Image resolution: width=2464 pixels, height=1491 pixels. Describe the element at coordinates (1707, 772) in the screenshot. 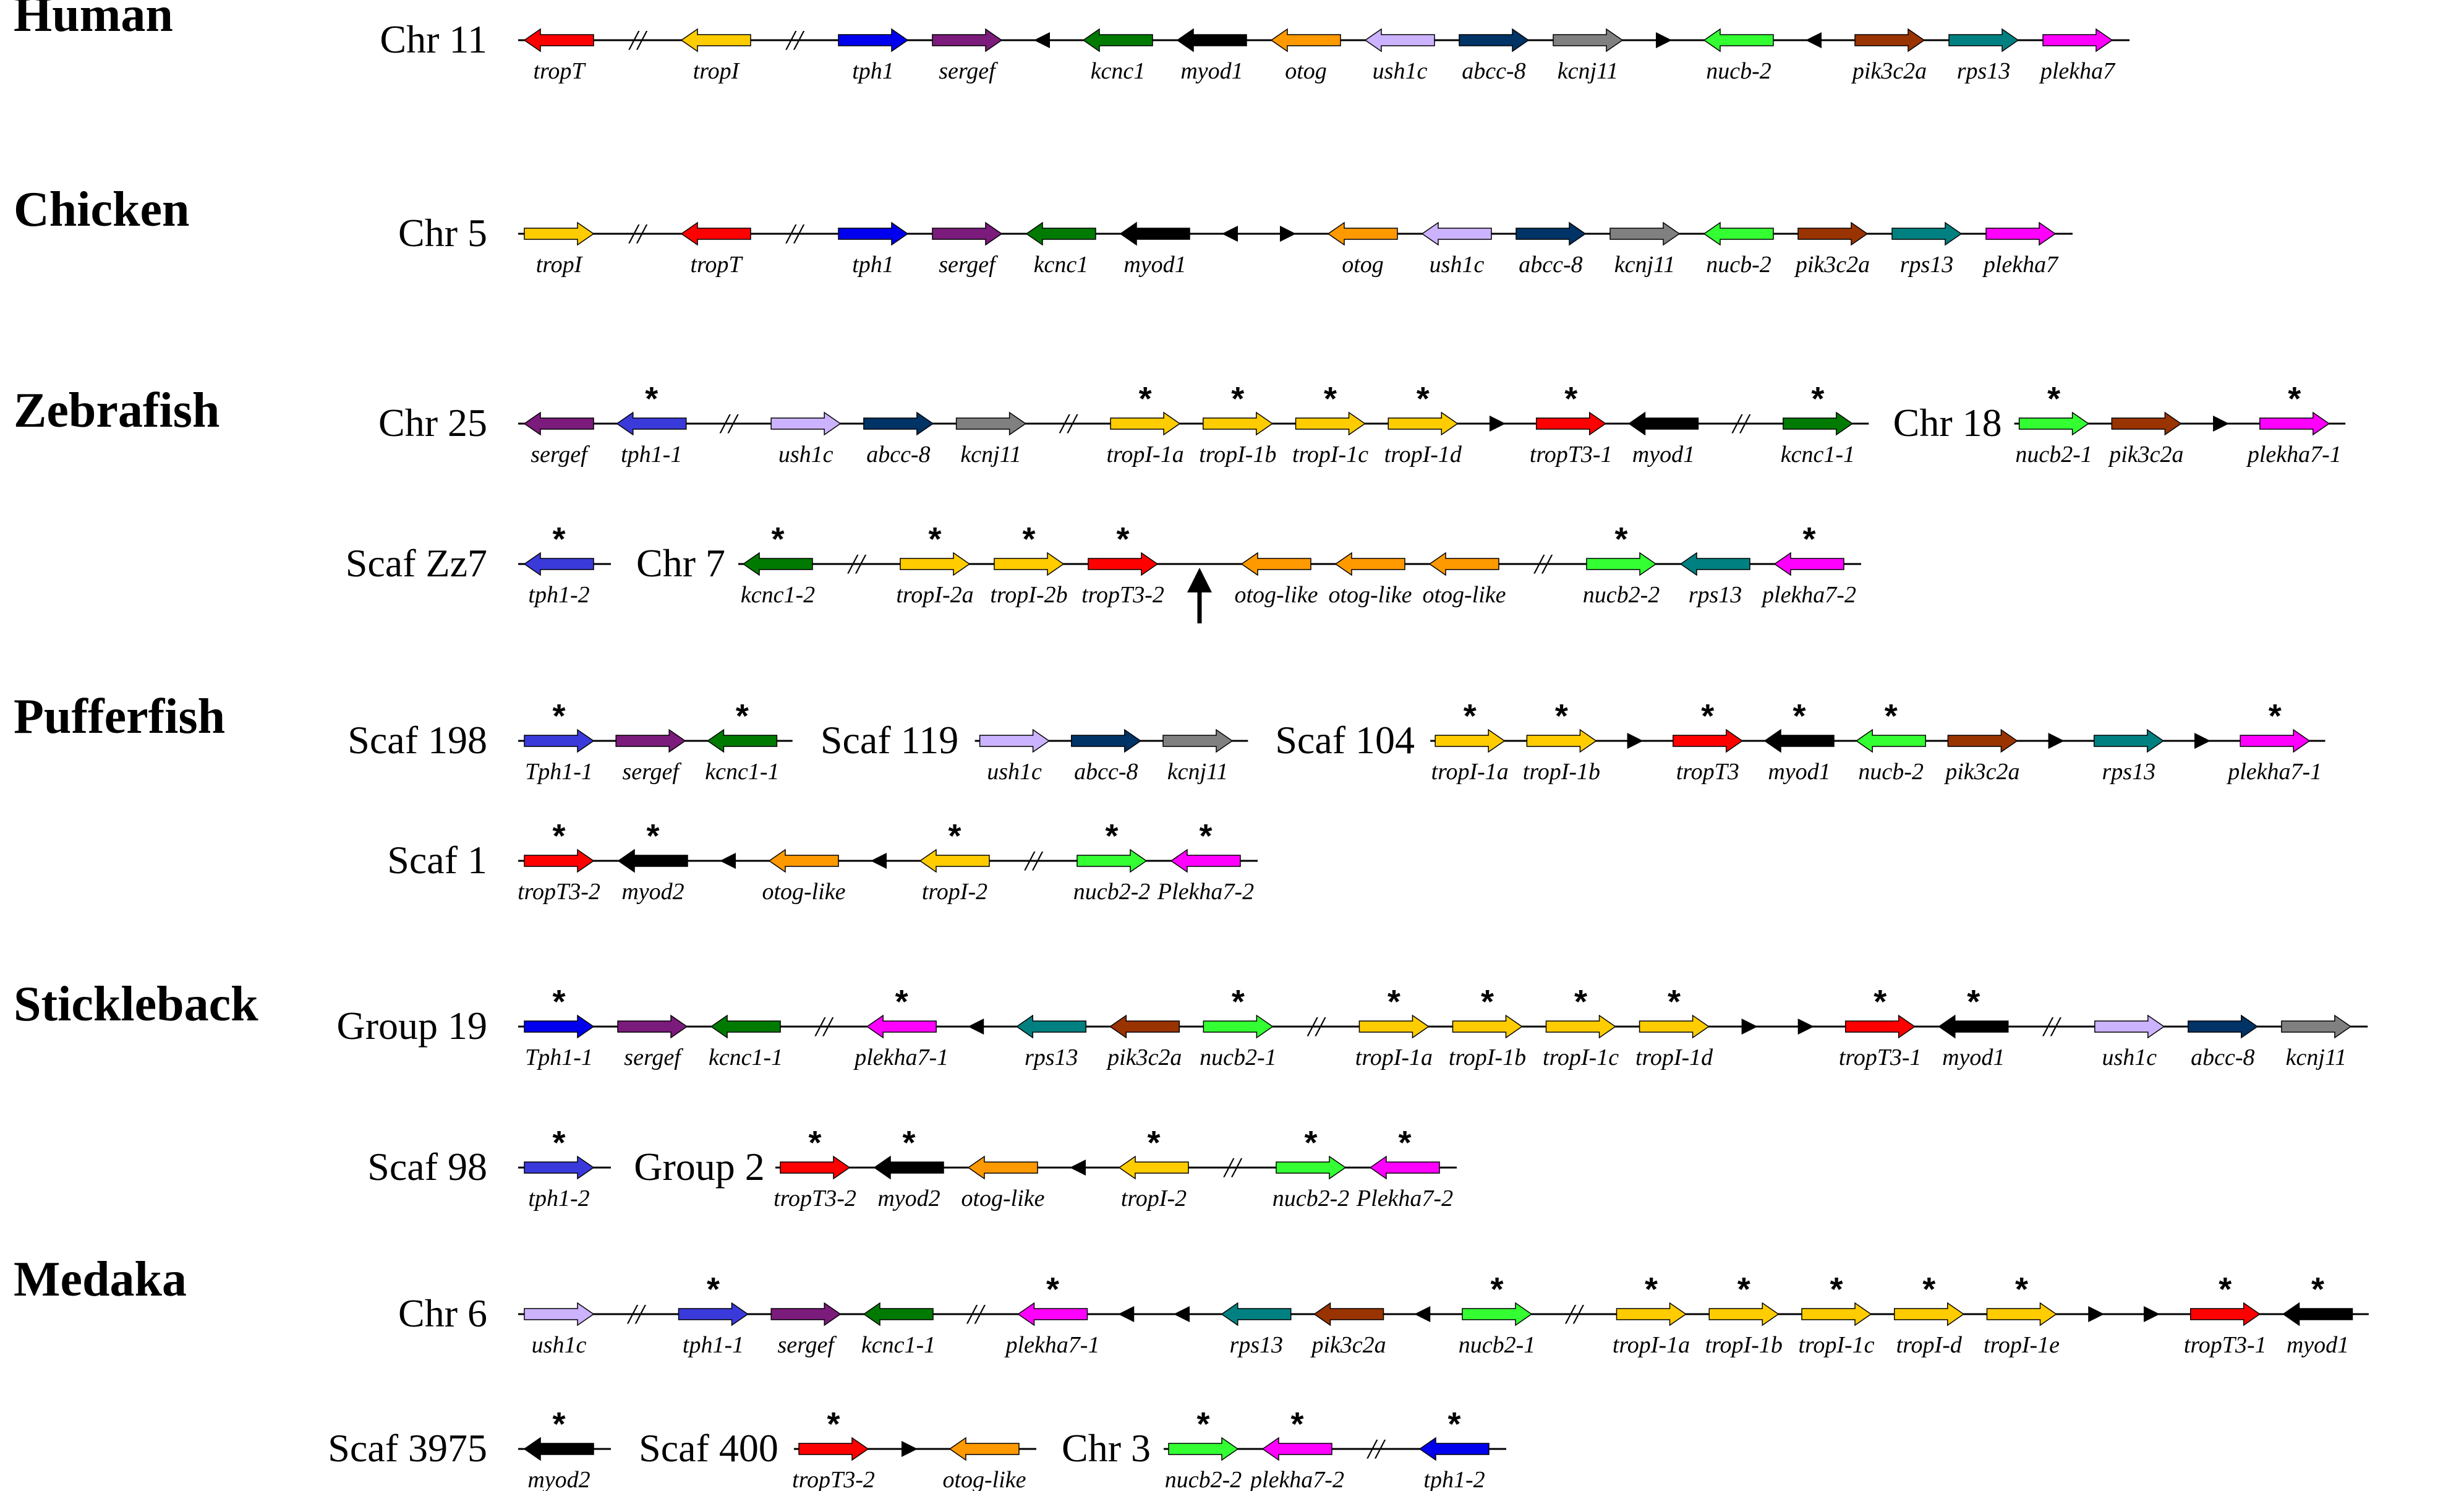

I see `gene-label: tropT3` at that location.